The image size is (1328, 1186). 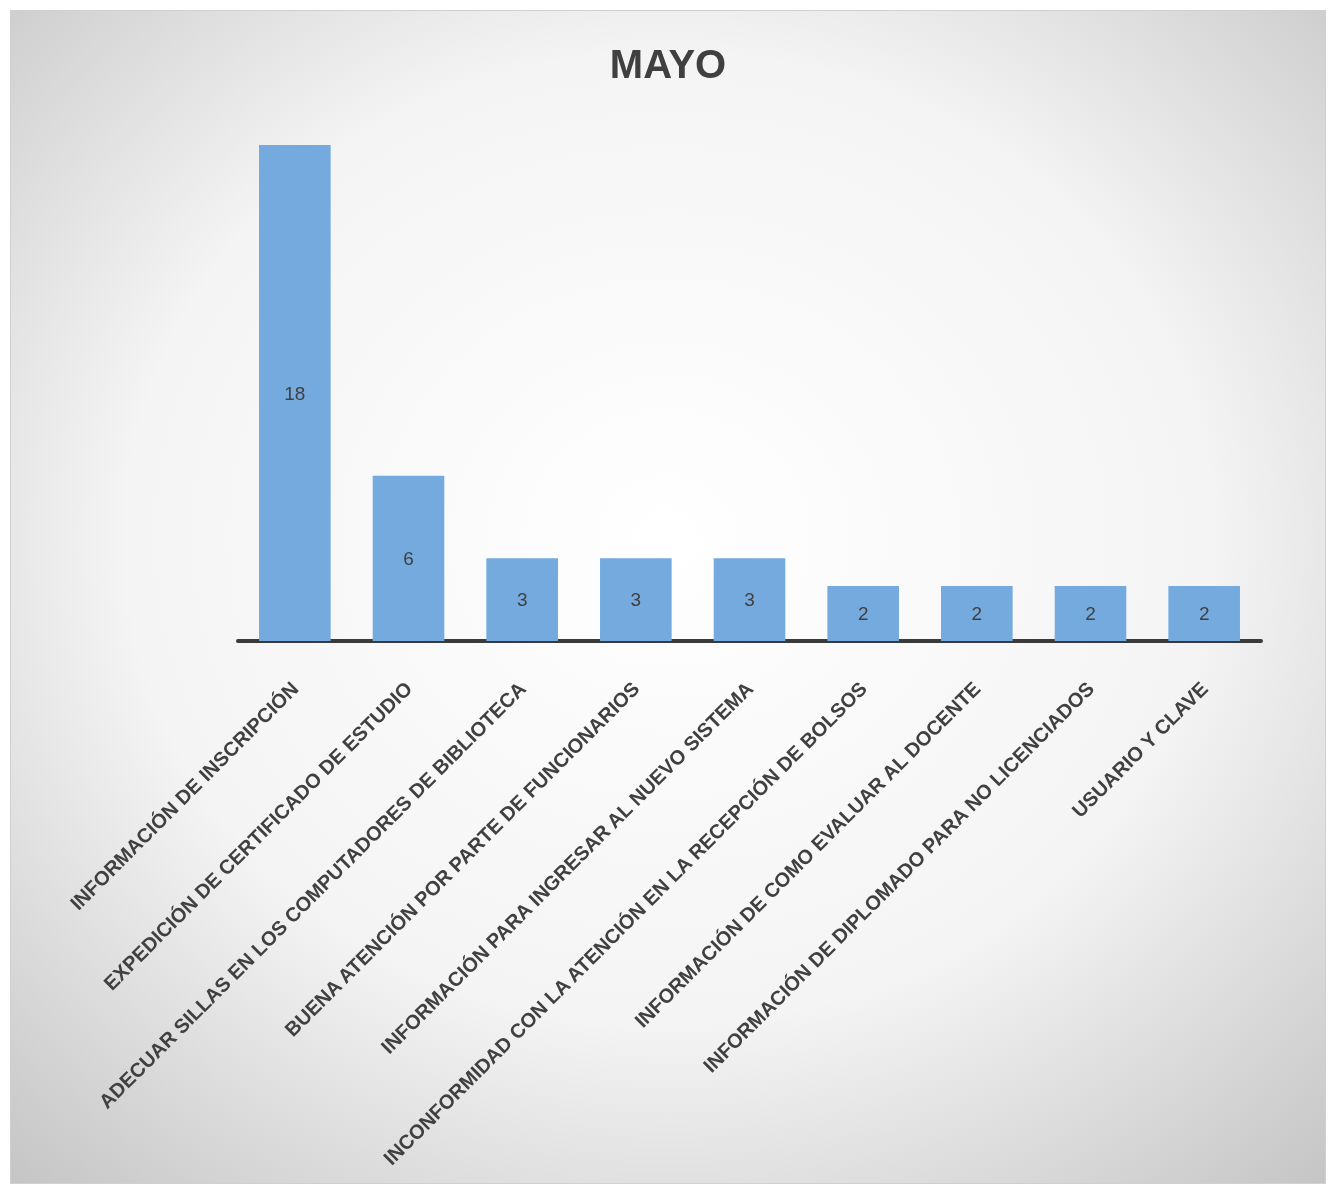 What do you see at coordinates (668, 64) in the screenshot?
I see `chart-title: MAYO` at bounding box center [668, 64].